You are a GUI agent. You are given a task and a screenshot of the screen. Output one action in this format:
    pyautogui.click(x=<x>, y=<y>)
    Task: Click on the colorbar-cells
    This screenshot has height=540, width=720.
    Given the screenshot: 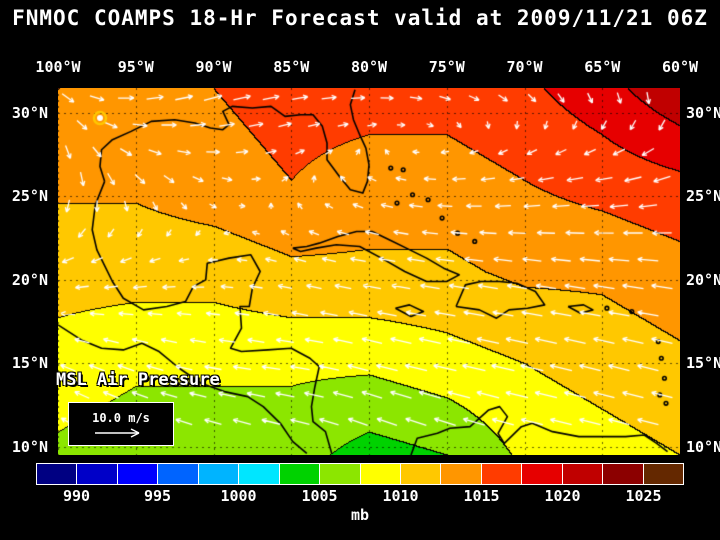 What is the action you would take?
    pyautogui.click(x=360, y=474)
    